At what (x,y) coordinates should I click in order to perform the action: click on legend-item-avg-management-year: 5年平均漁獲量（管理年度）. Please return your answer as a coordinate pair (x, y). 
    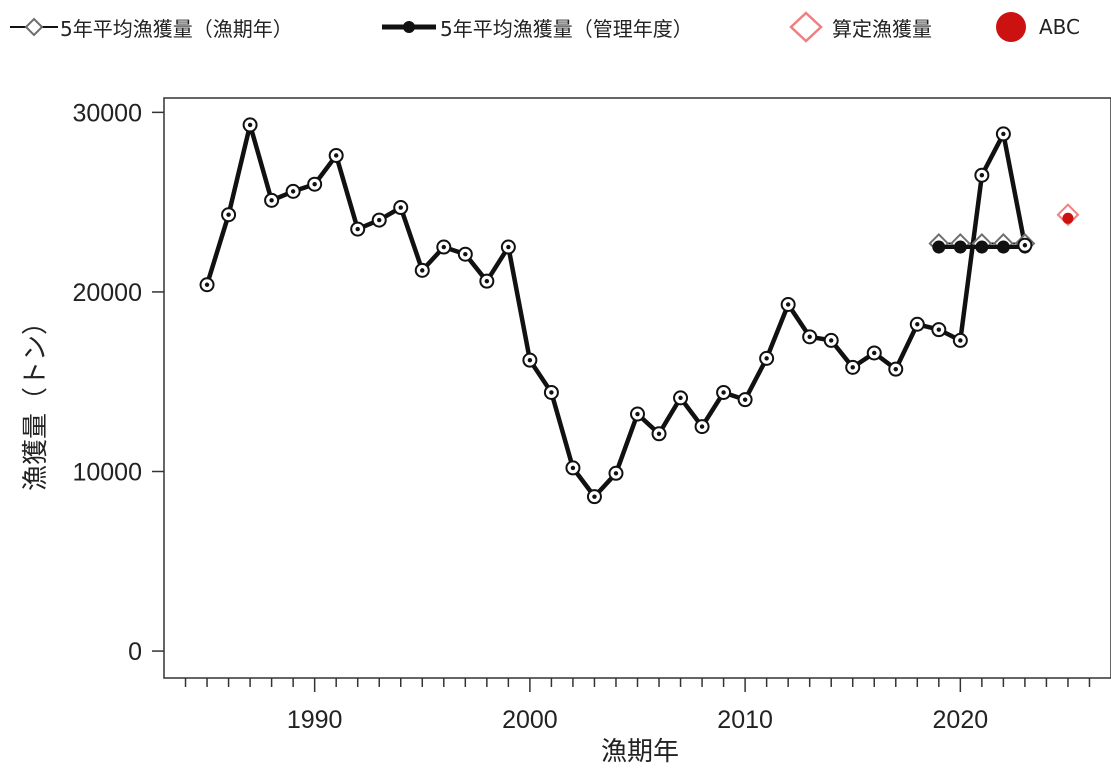
    Looking at the image, I should click on (535, 27).